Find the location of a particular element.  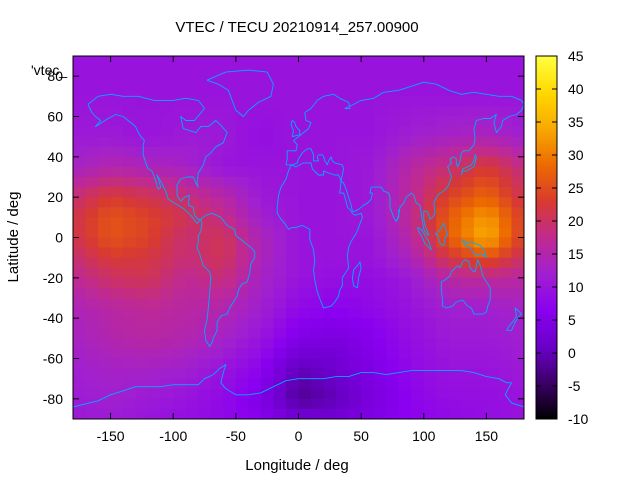

coastline-australia is located at coordinates (465, 287).